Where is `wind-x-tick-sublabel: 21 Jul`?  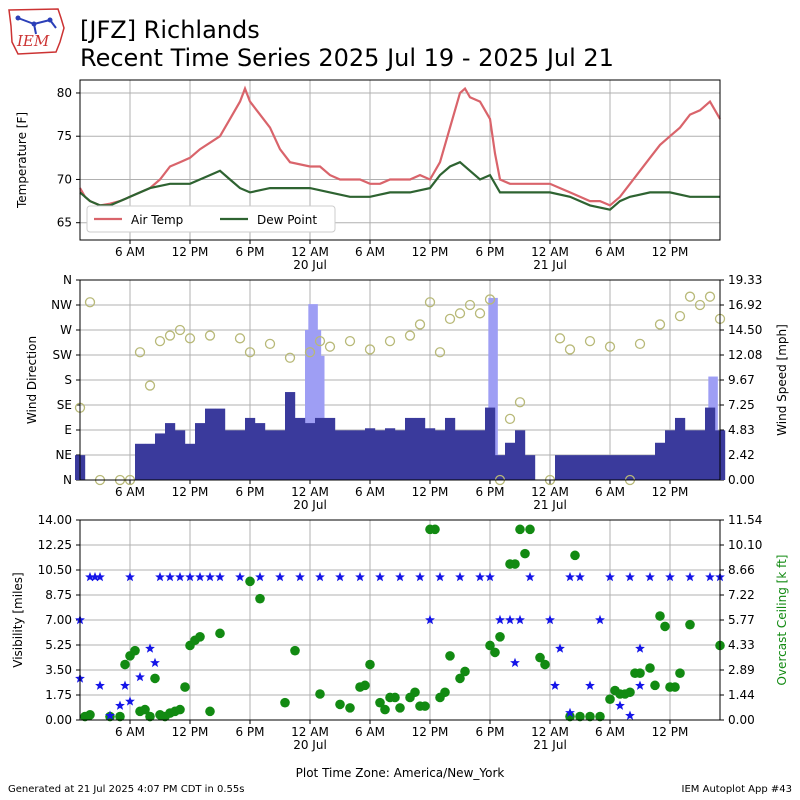 wind-x-tick-sublabel: 21 Jul is located at coordinates (550, 505).